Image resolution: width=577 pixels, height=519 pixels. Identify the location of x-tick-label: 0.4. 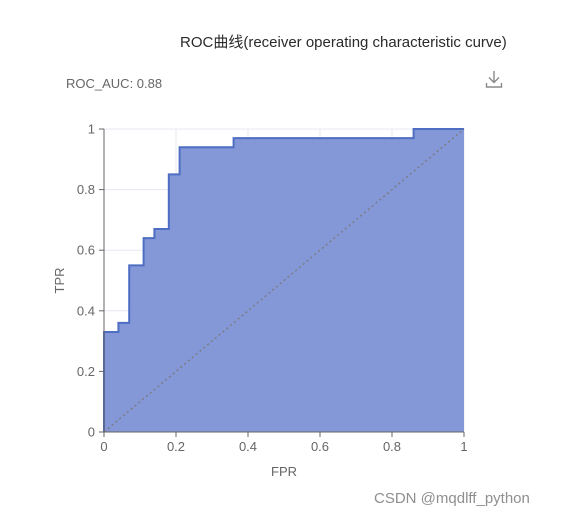
(248, 446).